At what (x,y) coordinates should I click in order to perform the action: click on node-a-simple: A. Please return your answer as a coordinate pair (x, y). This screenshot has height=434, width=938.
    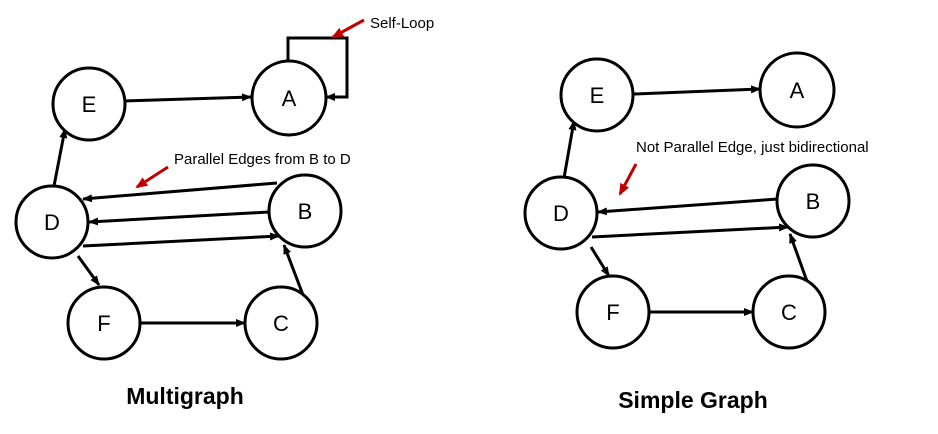
    Looking at the image, I should click on (797, 90).